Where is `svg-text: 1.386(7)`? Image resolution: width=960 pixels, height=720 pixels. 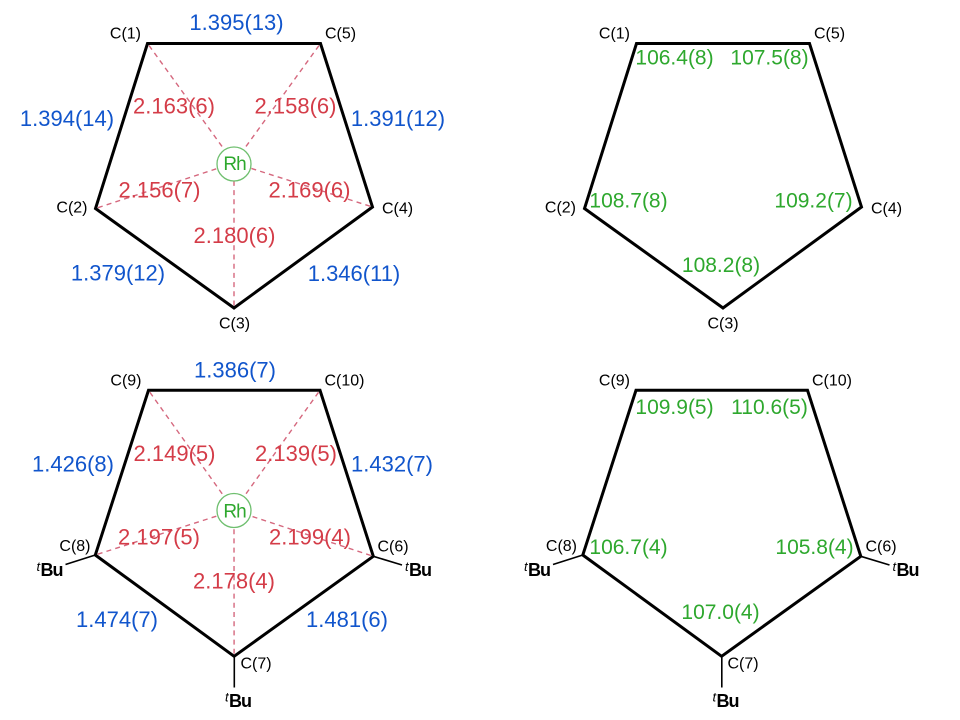
svg-text: 1.386(7) is located at coordinates (235, 370).